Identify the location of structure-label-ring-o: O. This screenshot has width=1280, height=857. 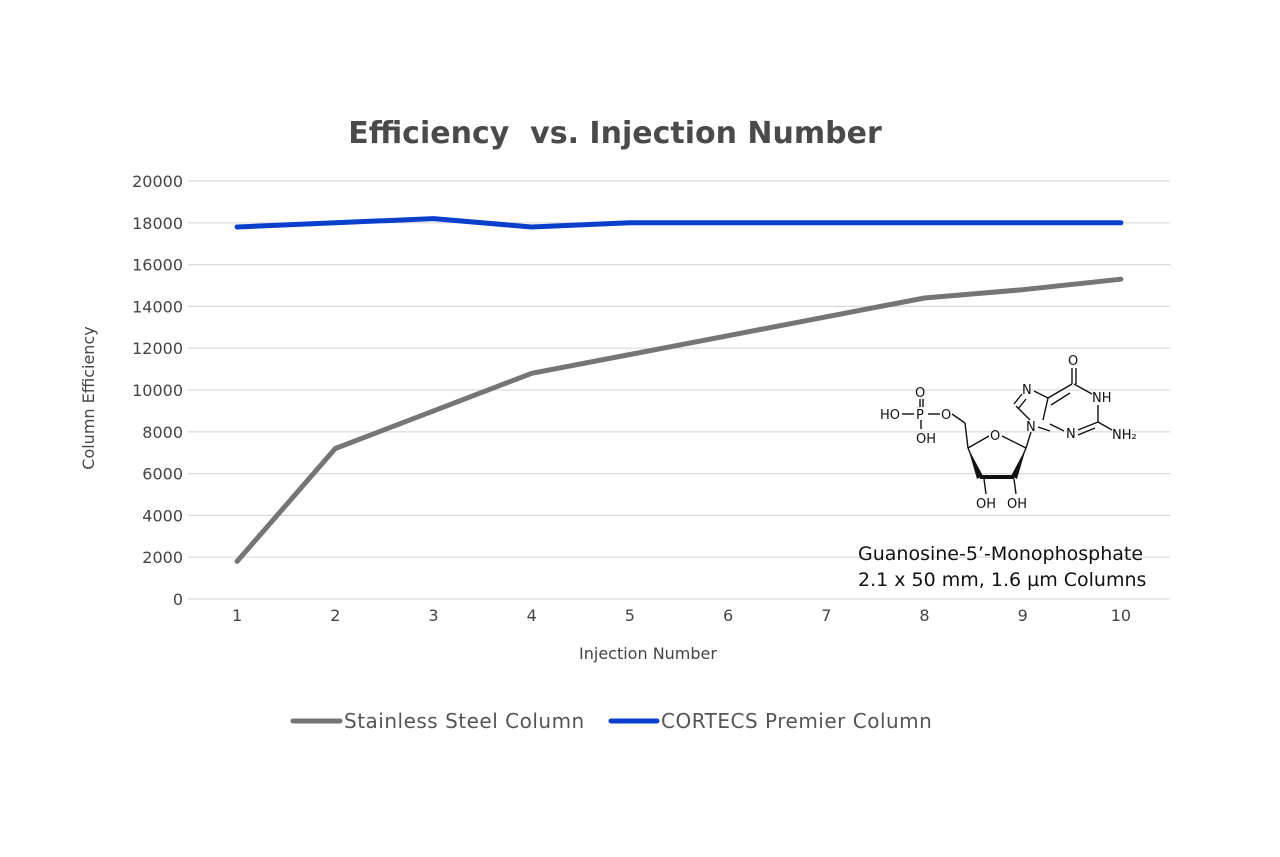
(995, 436).